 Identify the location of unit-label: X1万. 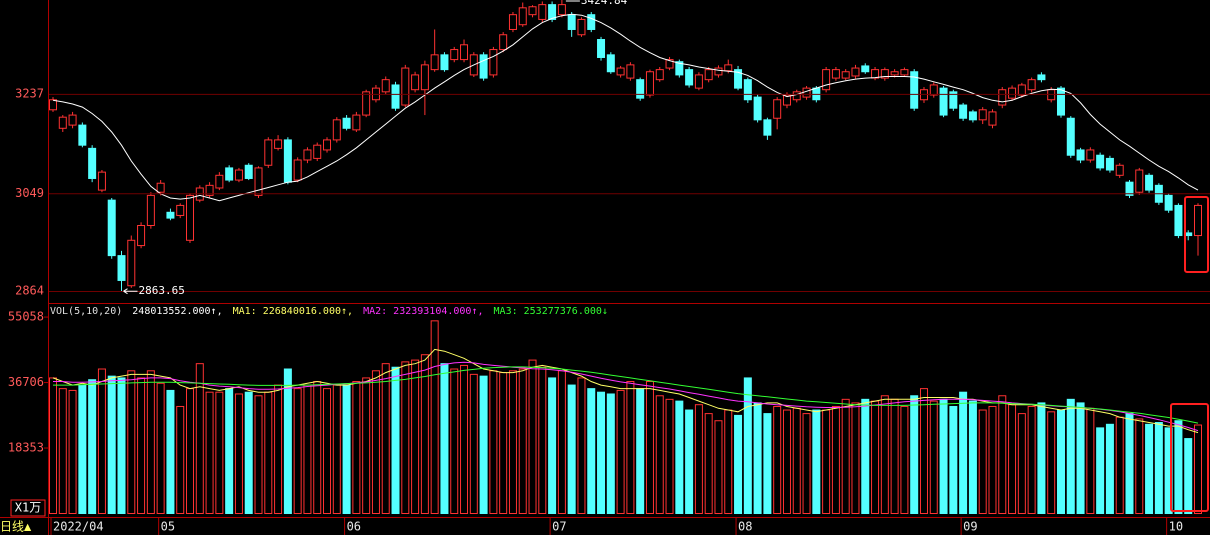
(28, 508).